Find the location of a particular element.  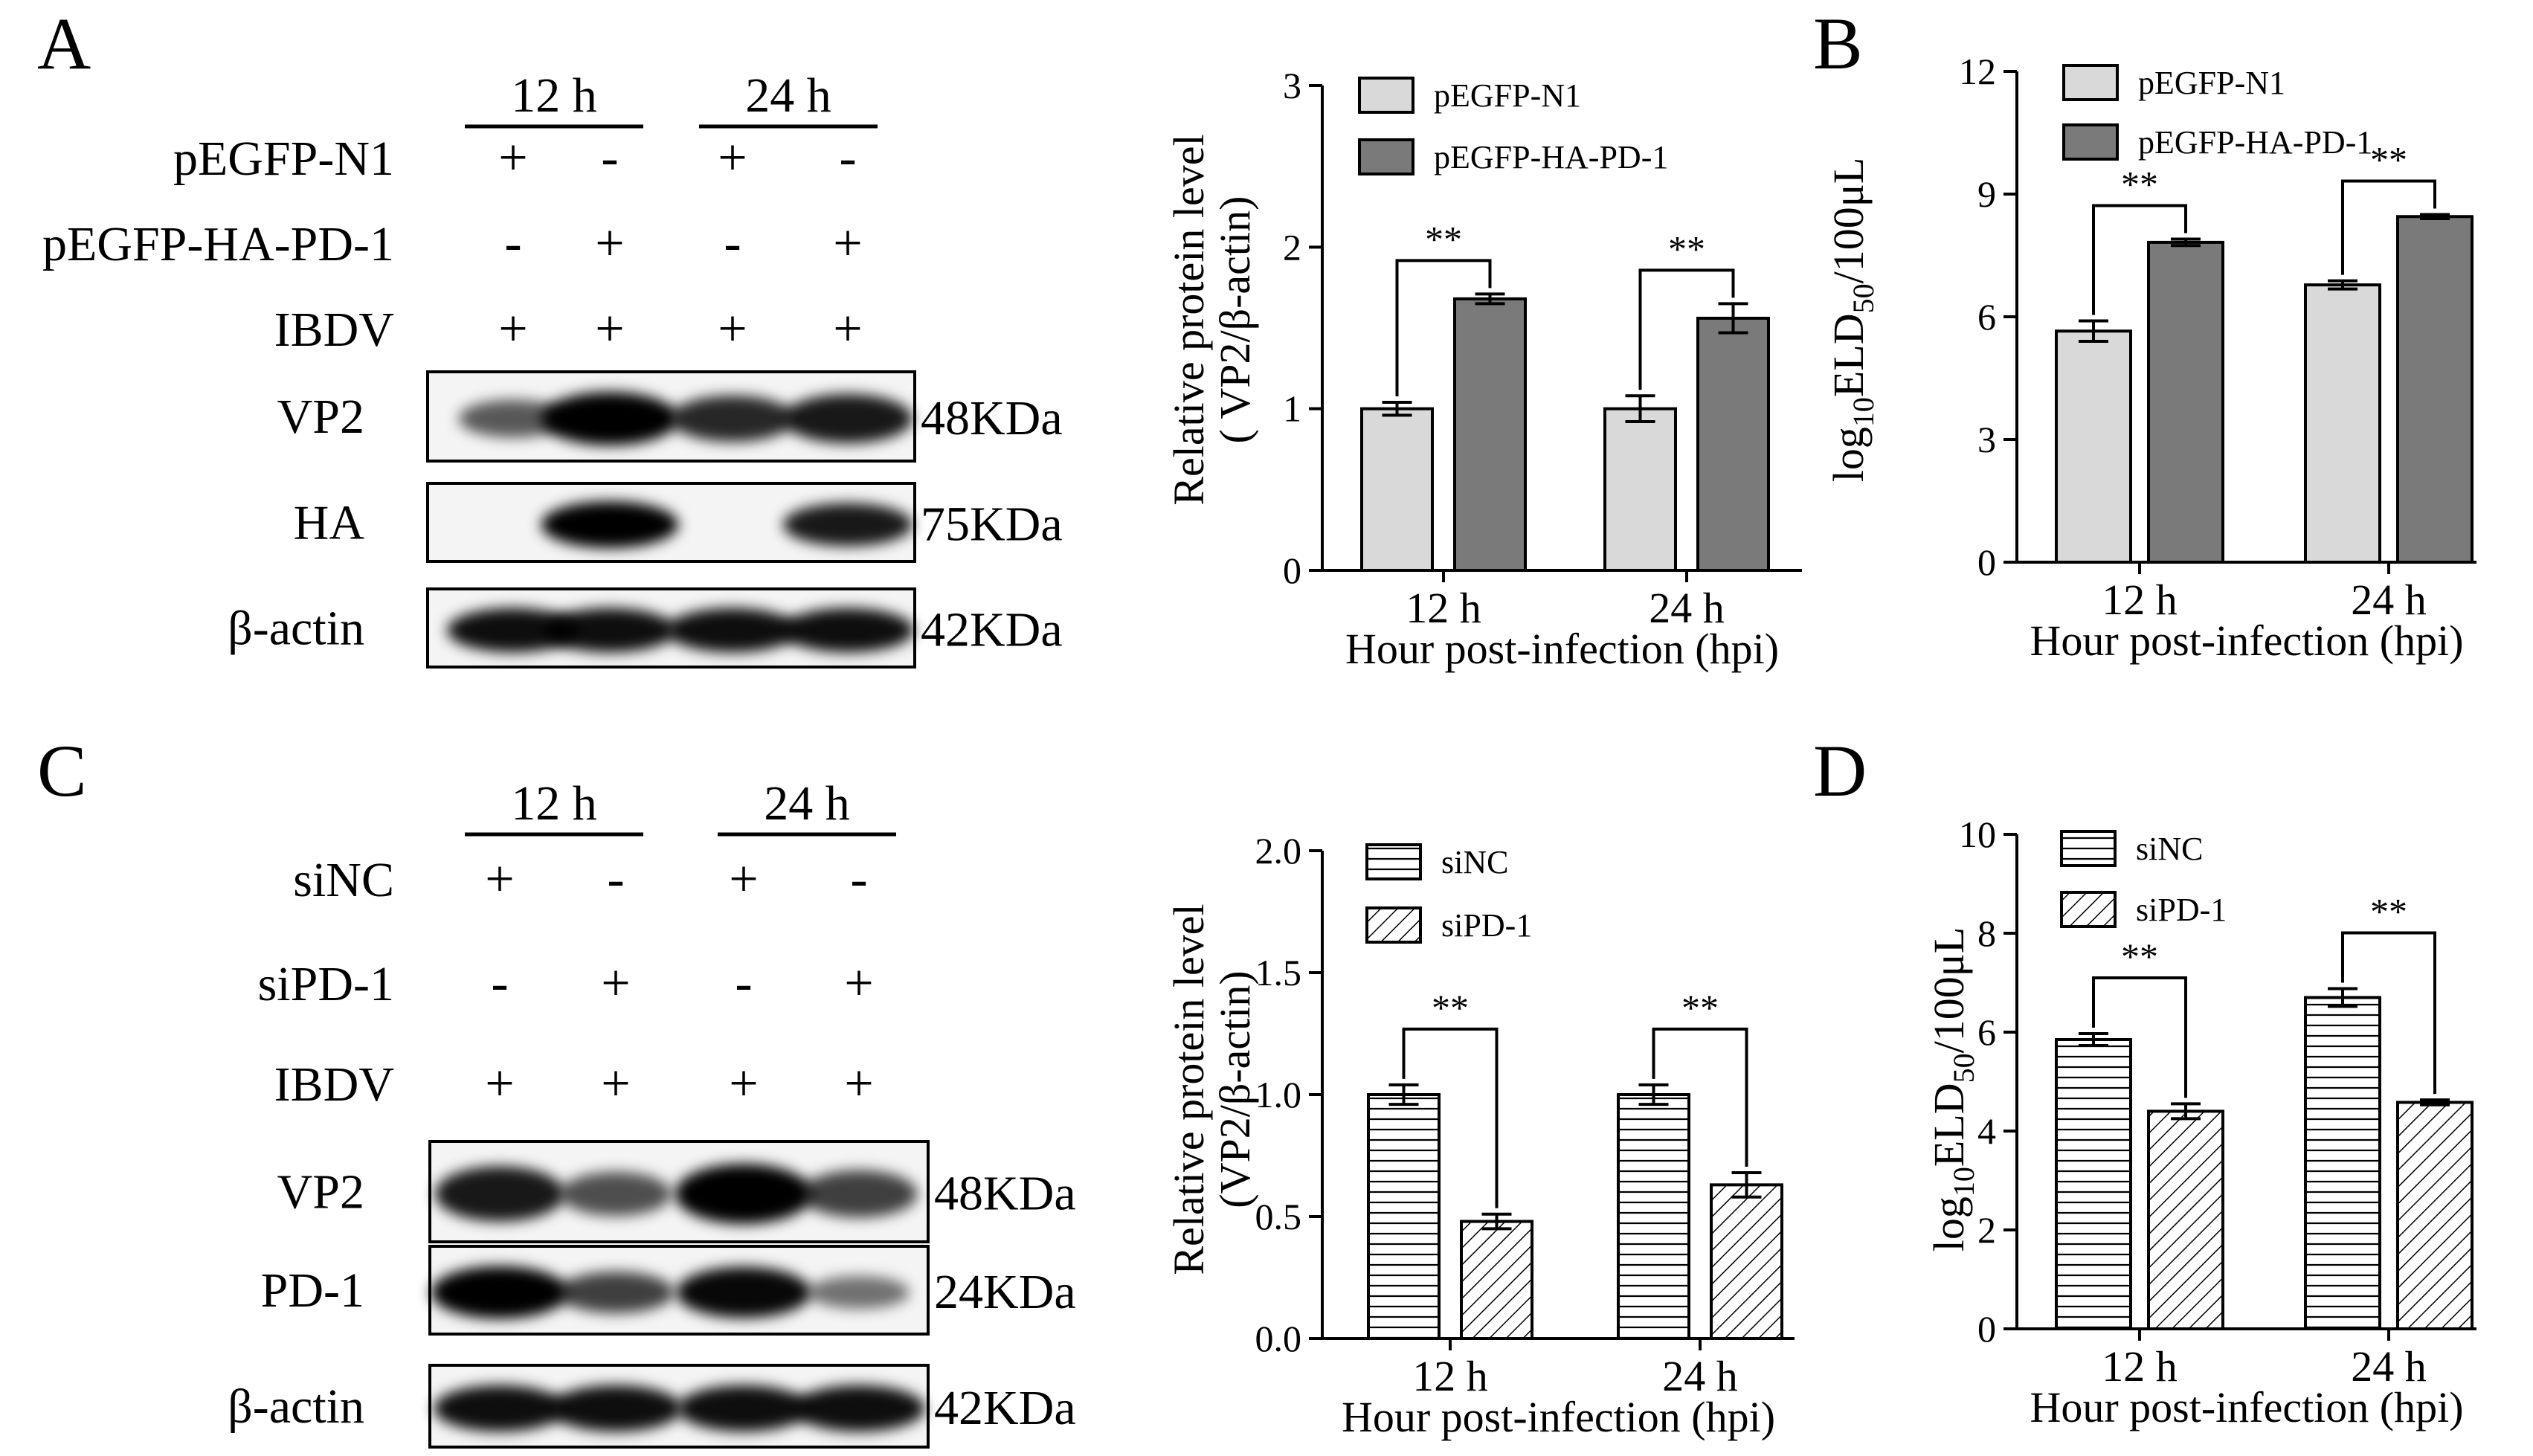

time-group-label: 24 h is located at coordinates (788, 96).